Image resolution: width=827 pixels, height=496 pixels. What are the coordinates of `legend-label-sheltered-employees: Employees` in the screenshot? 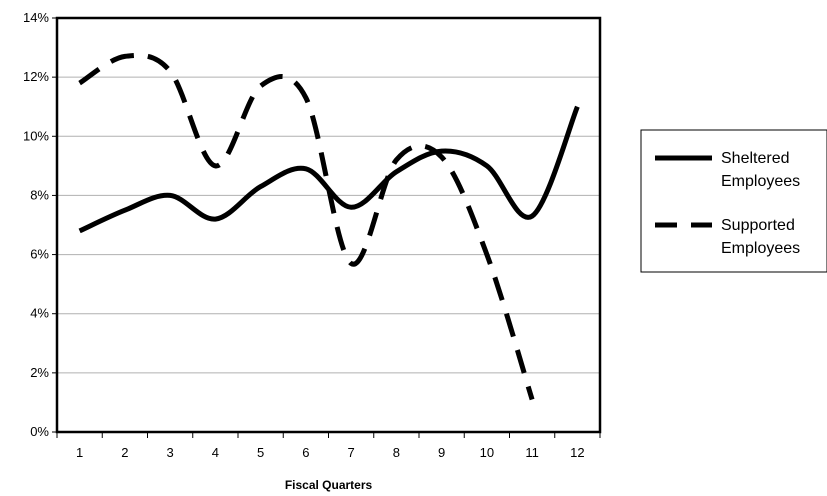 It's located at (760, 181).